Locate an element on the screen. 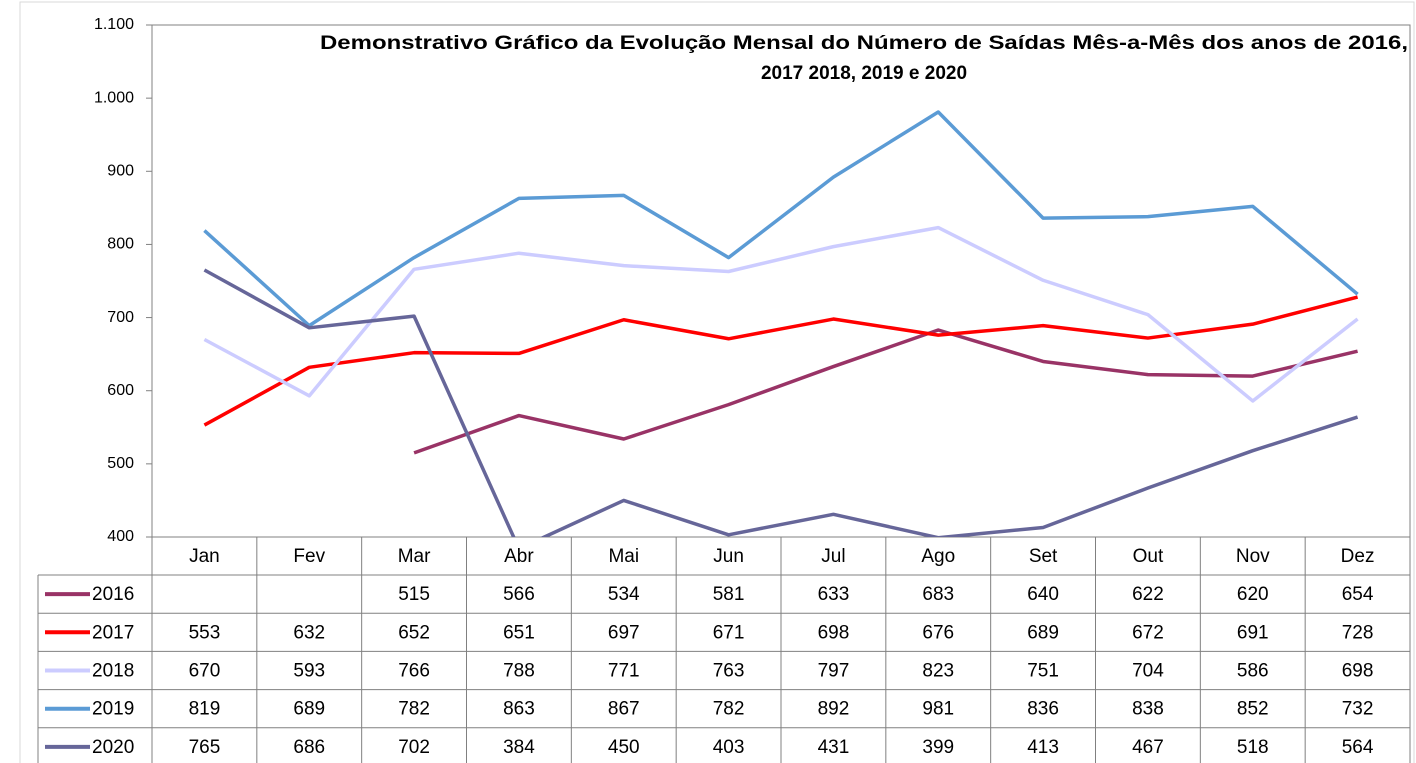 The image size is (1416, 763). table-cell: 771 is located at coordinates (624, 671).